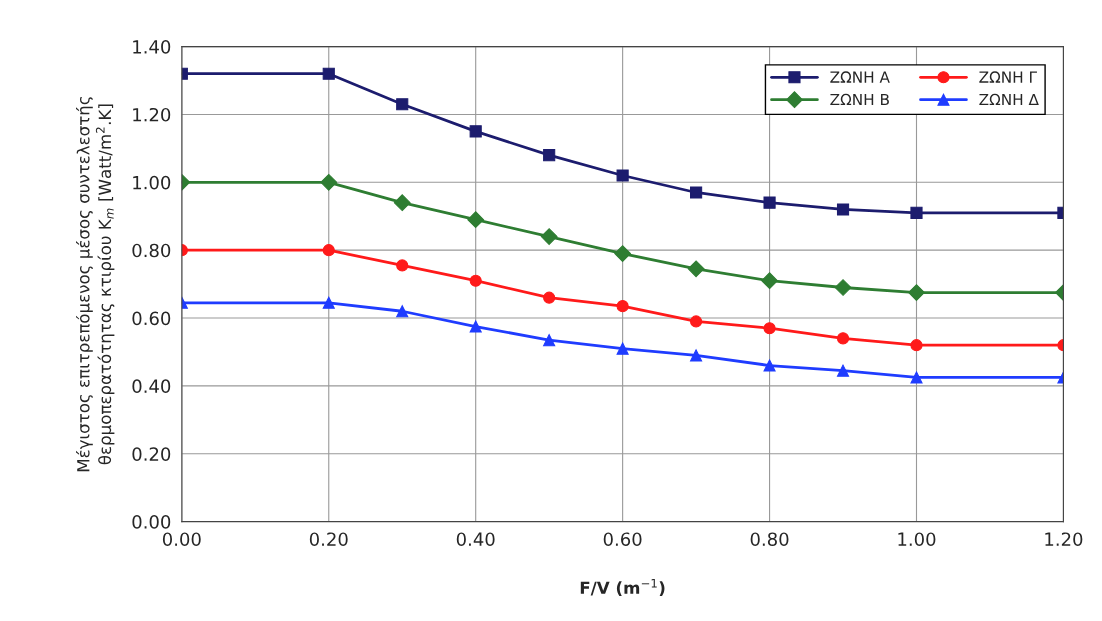 The image size is (1102, 621). Describe the element at coordinates (622, 539) in the screenshot. I see `x-tick-label: 0.60` at that location.